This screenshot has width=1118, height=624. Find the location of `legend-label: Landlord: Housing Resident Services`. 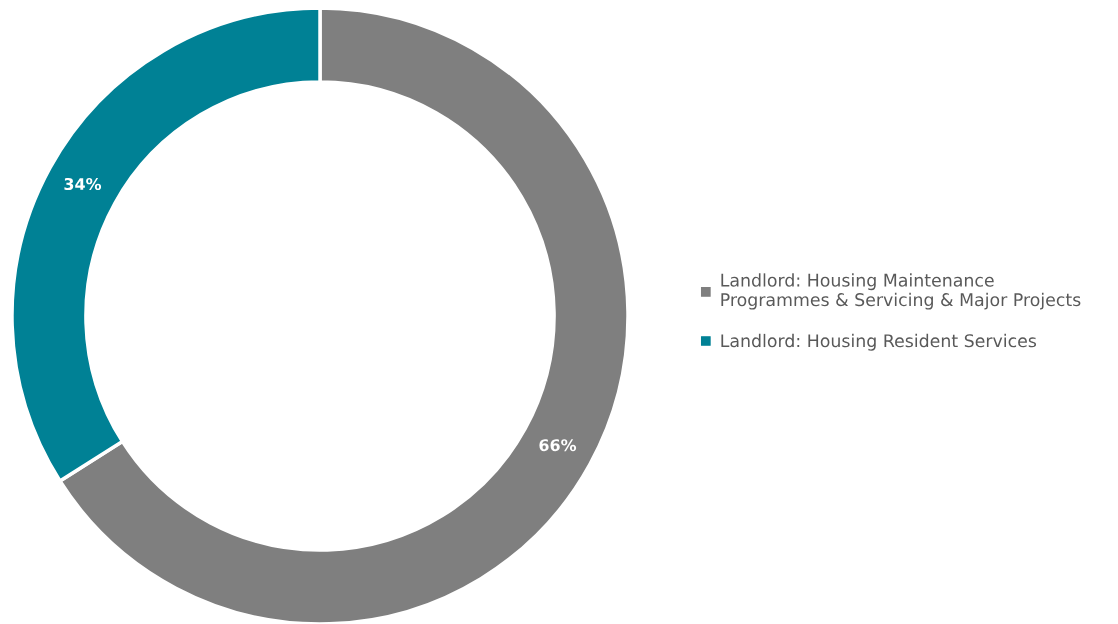

legend-label: Landlord: Housing Resident Services is located at coordinates (879, 342).